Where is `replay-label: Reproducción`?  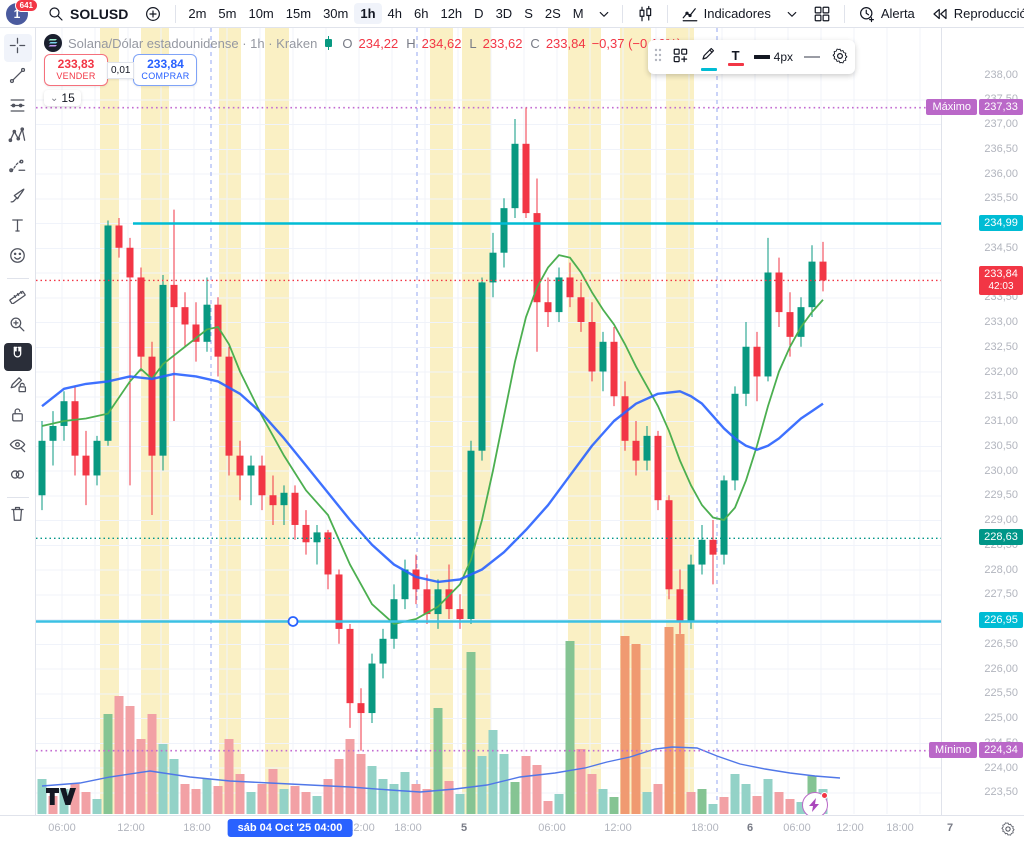 replay-label: Reproducción is located at coordinates (988, 13).